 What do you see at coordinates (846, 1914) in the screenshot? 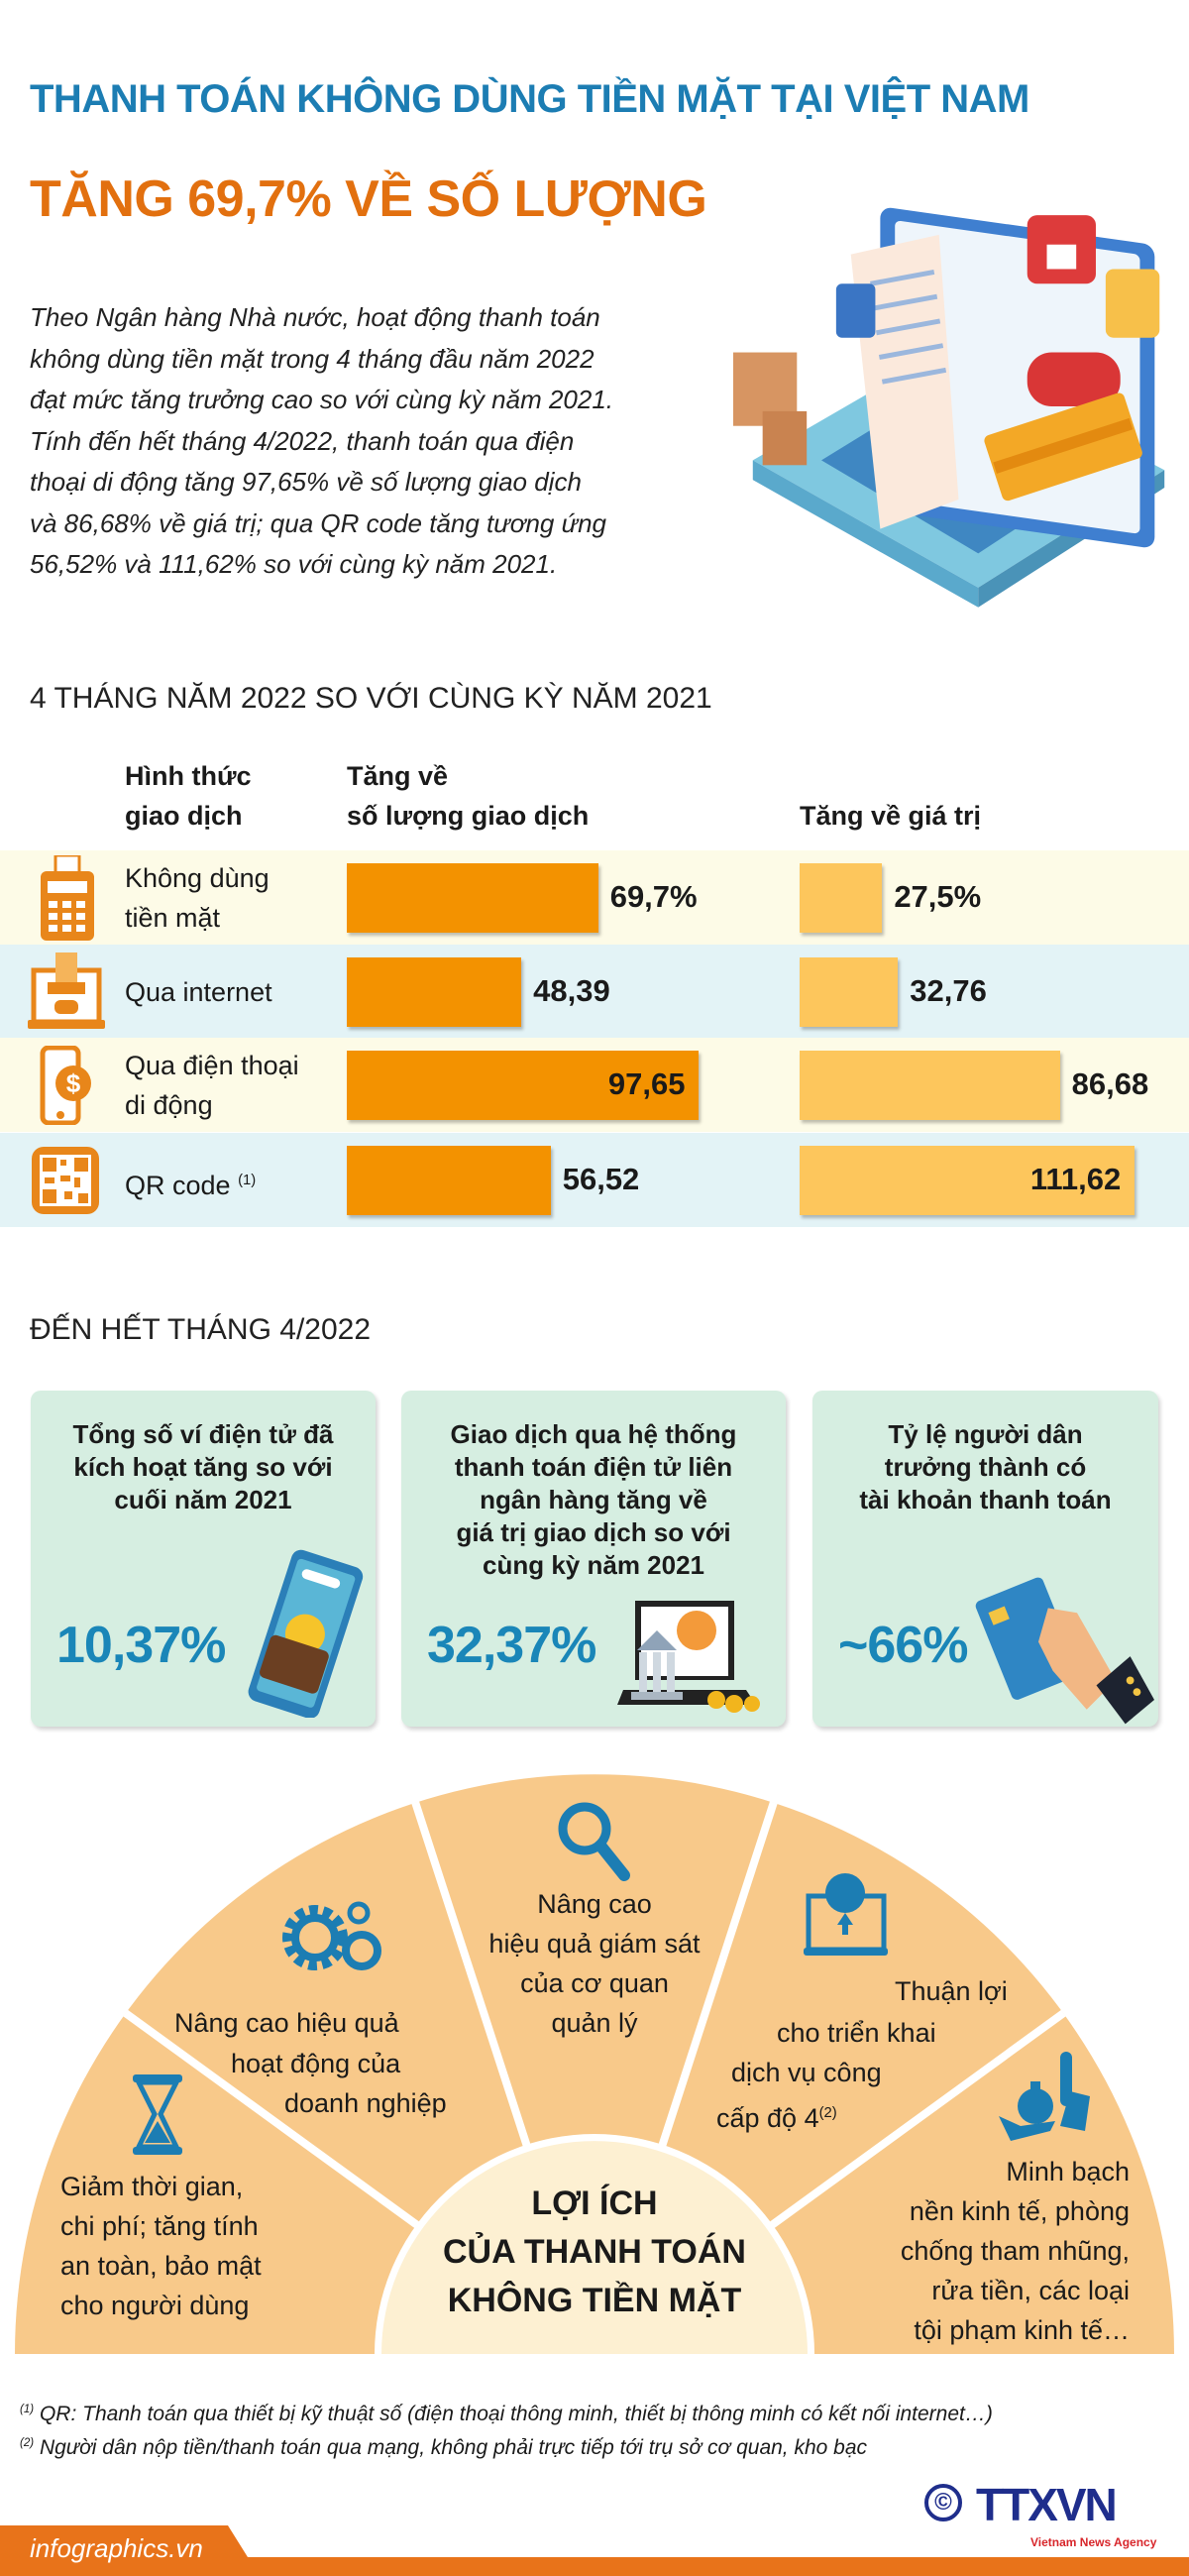
I see `globe-laptop-icon` at bounding box center [846, 1914].